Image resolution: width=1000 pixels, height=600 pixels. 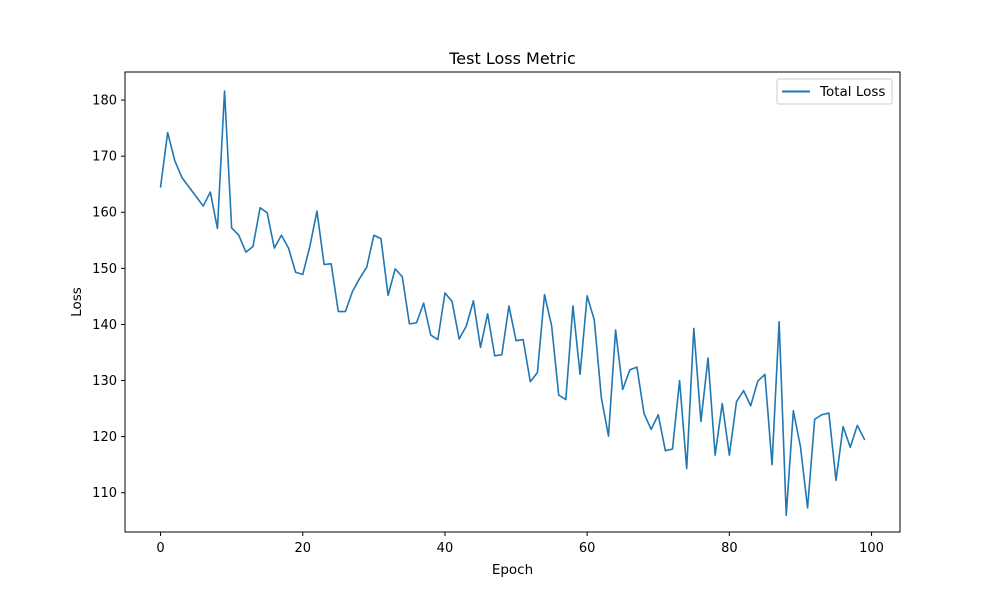 I want to click on x-tick-label: 20, so click(x=302, y=548).